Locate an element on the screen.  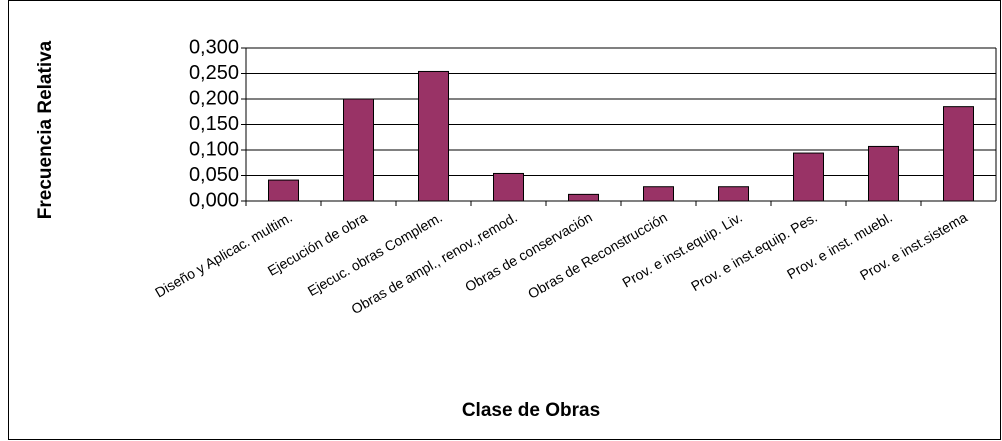
x-axis-title: Clase de Obras is located at coordinates (531, 410).